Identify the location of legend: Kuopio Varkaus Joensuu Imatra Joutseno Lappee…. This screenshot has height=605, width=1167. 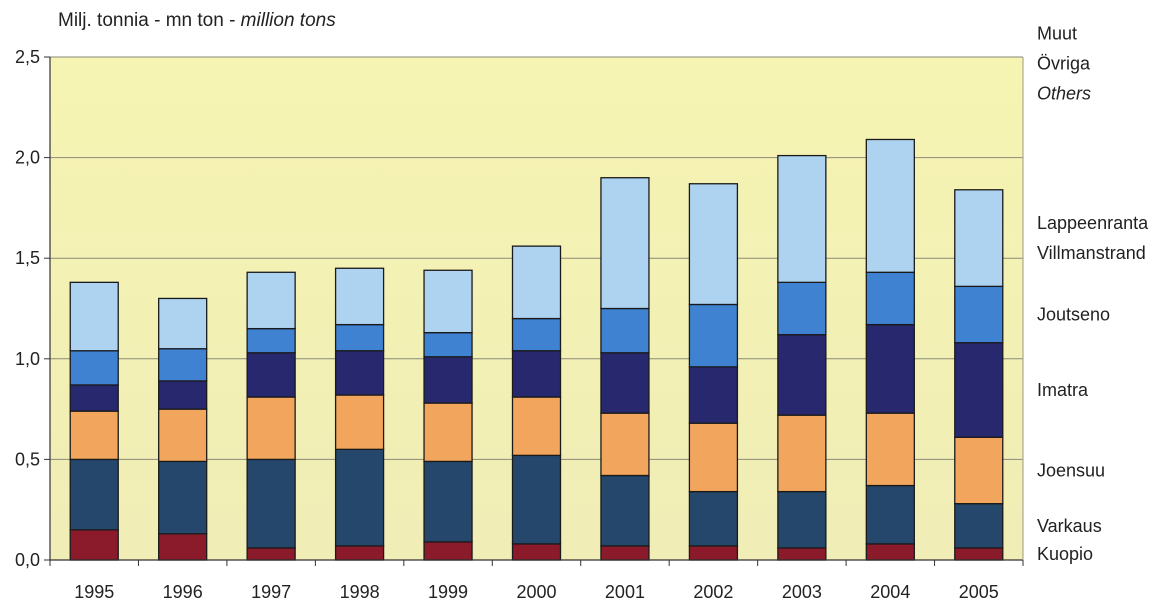
(1093, 293).